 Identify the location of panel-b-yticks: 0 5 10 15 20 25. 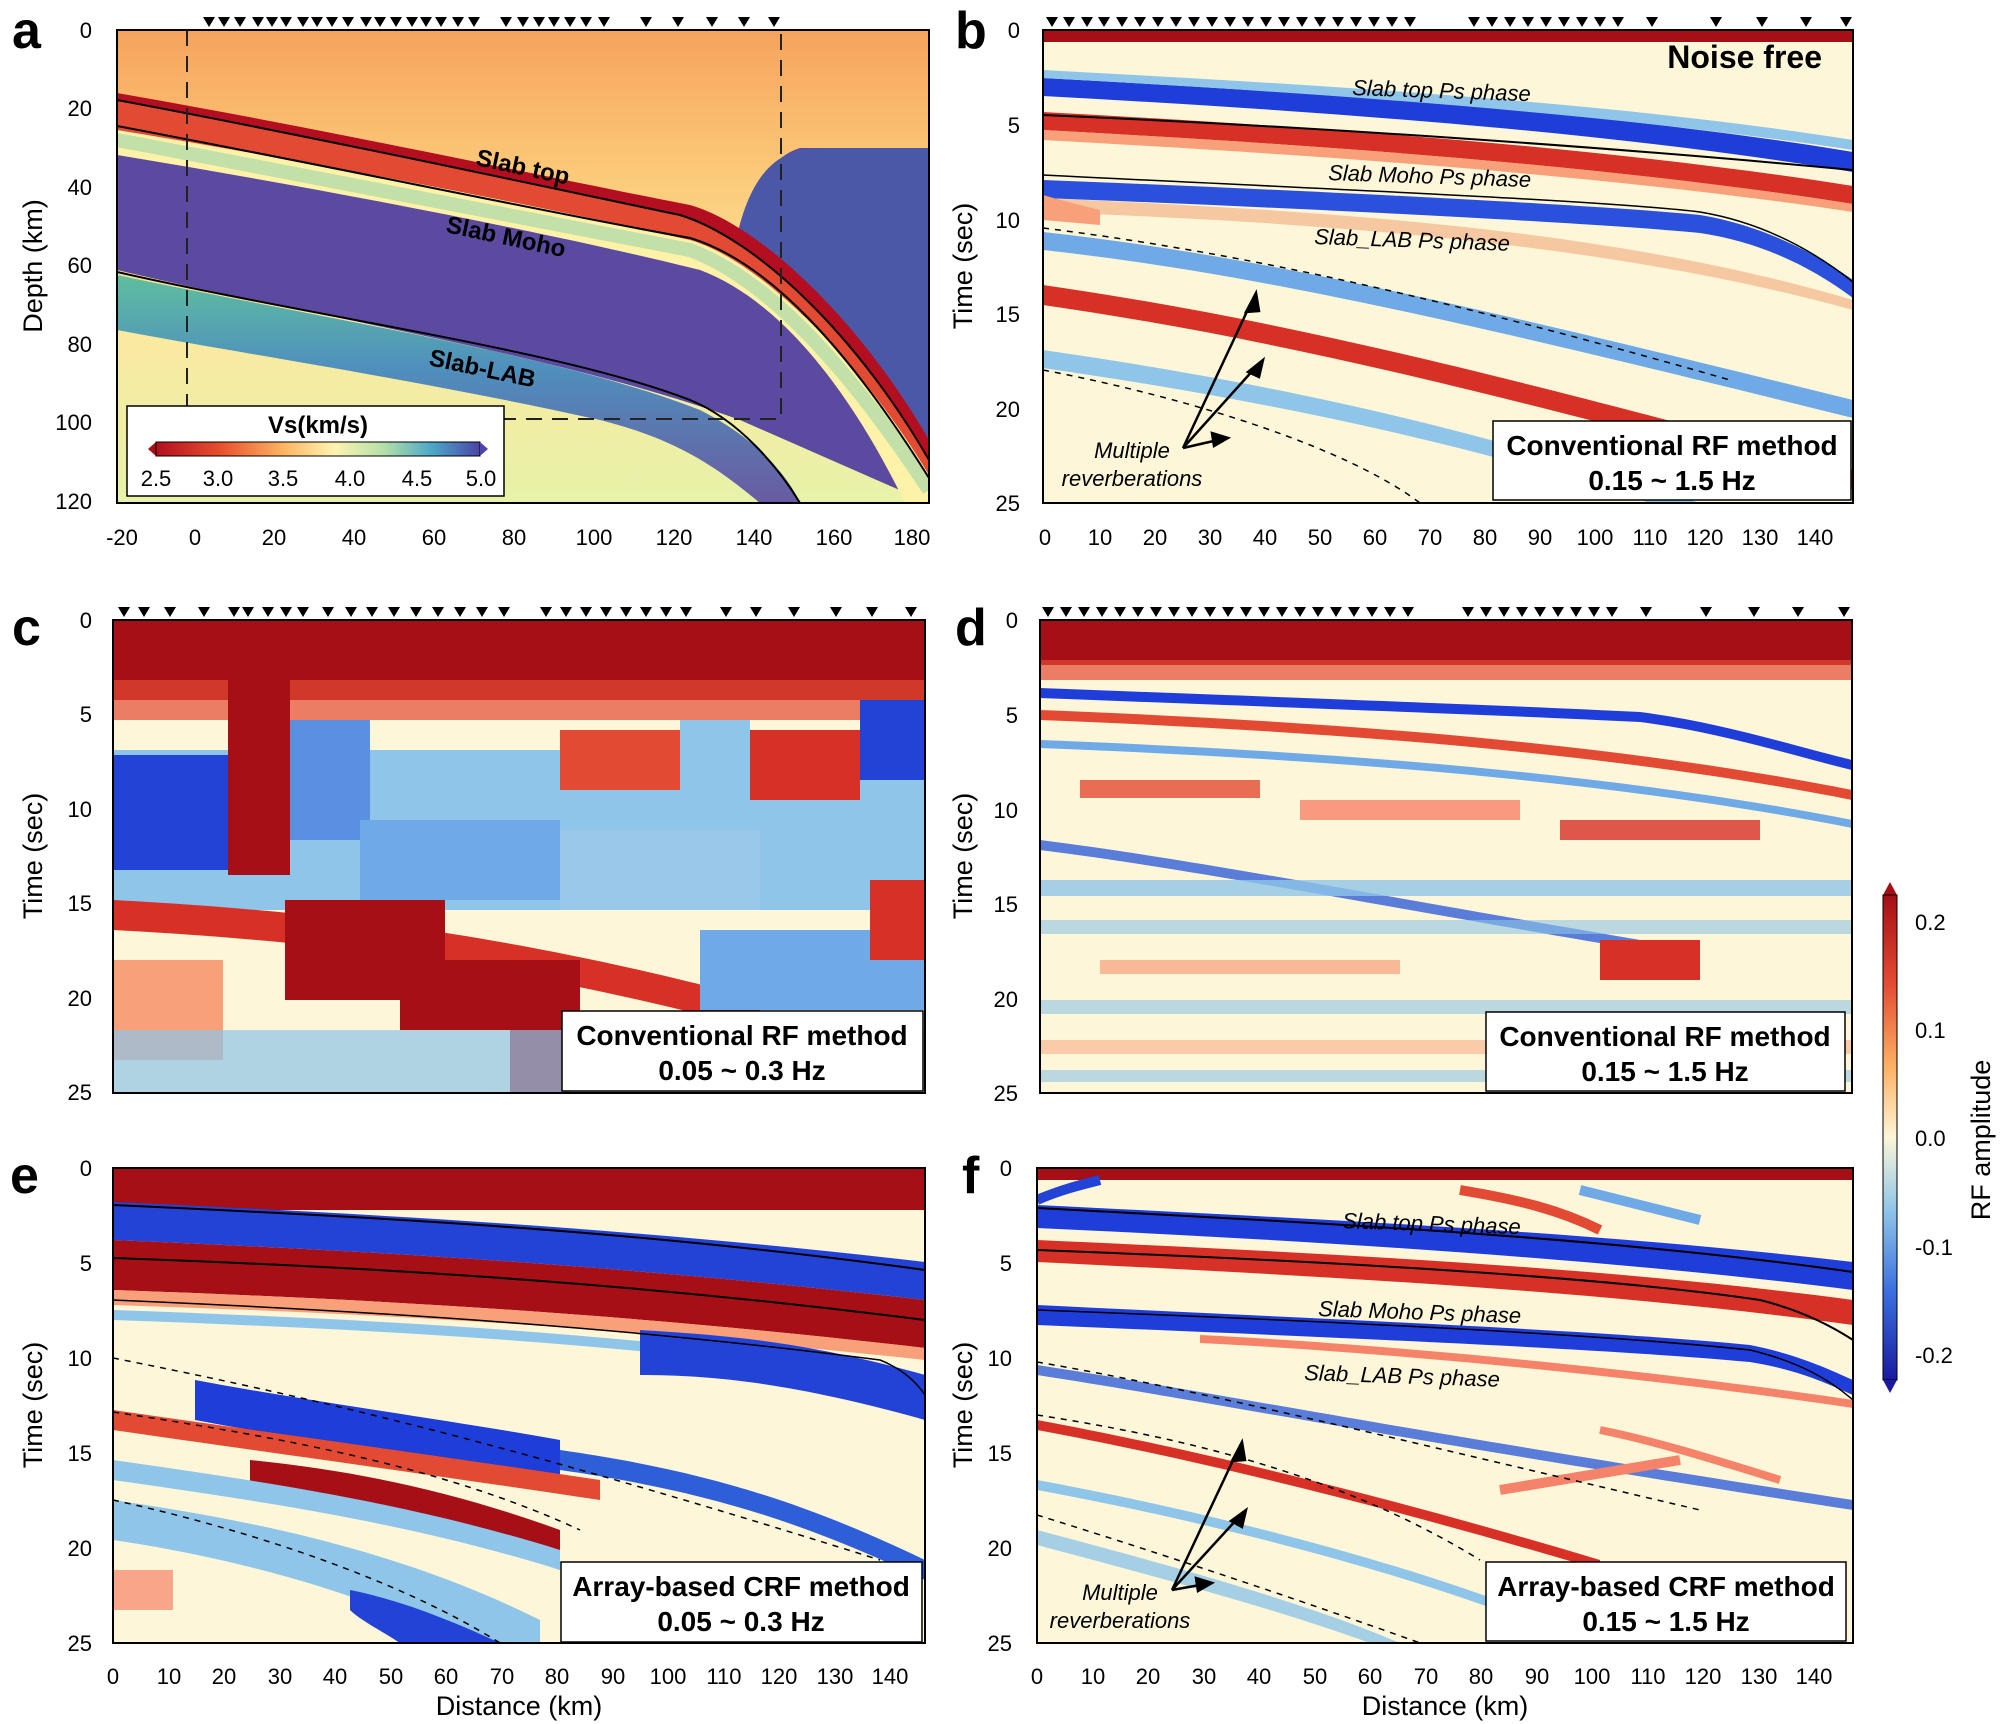
(1008, 267).